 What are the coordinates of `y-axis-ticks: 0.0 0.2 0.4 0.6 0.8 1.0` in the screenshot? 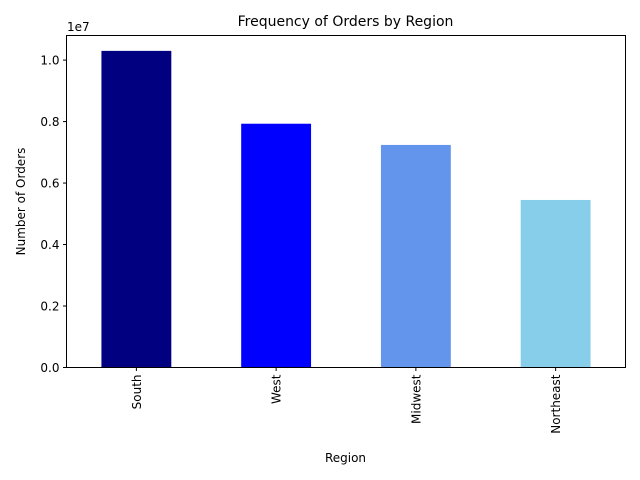 It's located at (53, 214).